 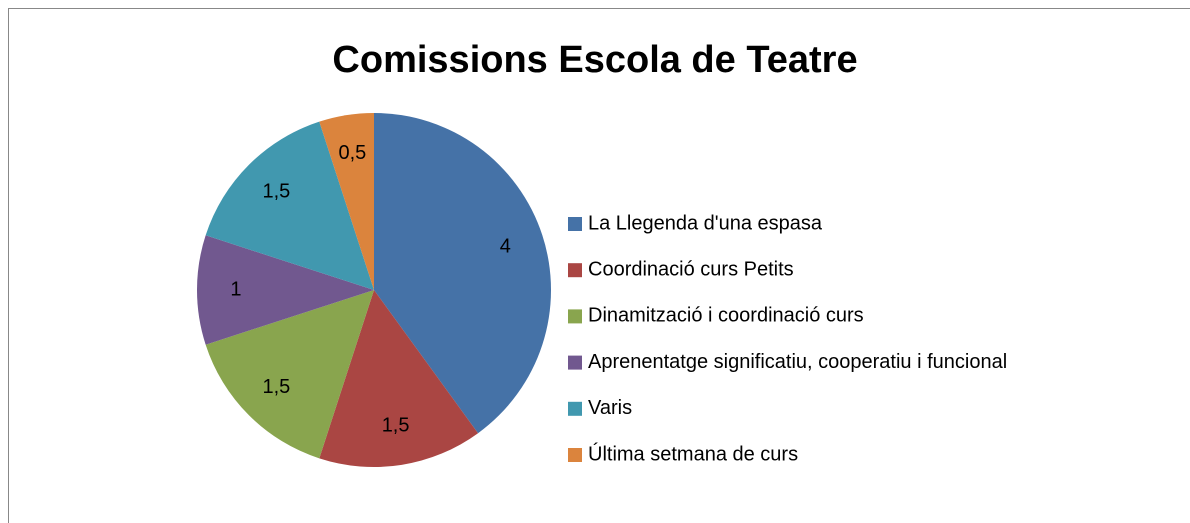 What do you see at coordinates (726, 316) in the screenshot?
I see `legend-label: Dinamització i coordinació curs` at bounding box center [726, 316].